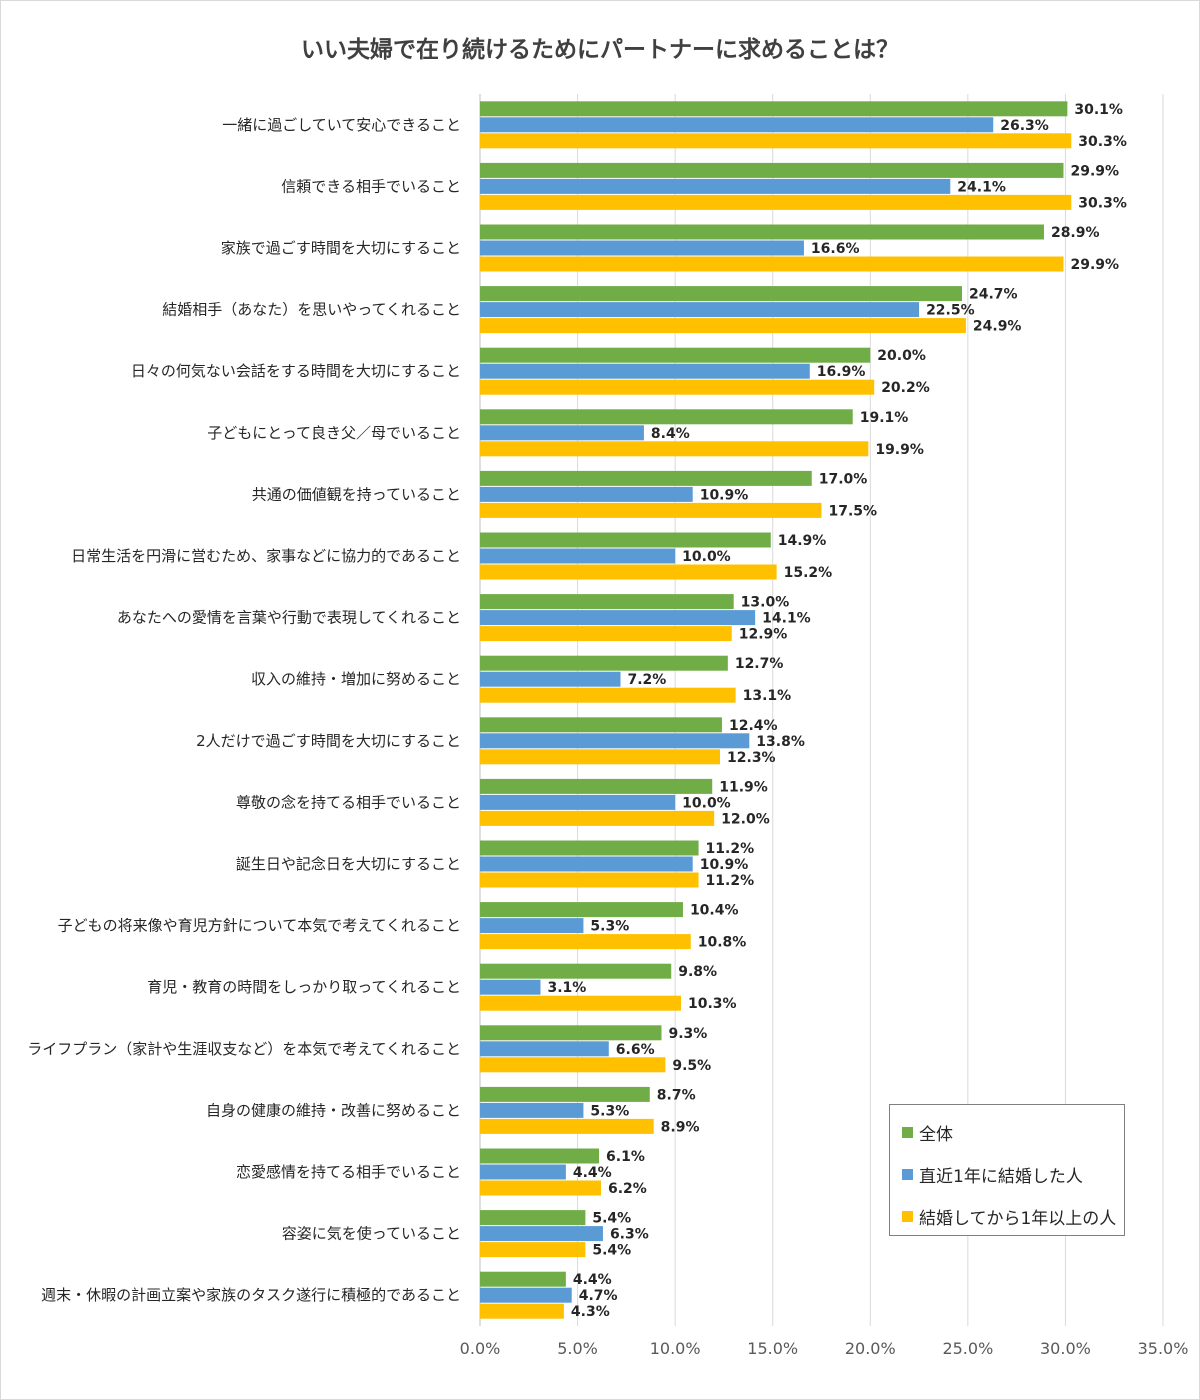 This screenshot has height=1400, width=1200. What do you see at coordinates (772, 1348) in the screenshot?
I see `x-tick-label: 15.0%` at bounding box center [772, 1348].